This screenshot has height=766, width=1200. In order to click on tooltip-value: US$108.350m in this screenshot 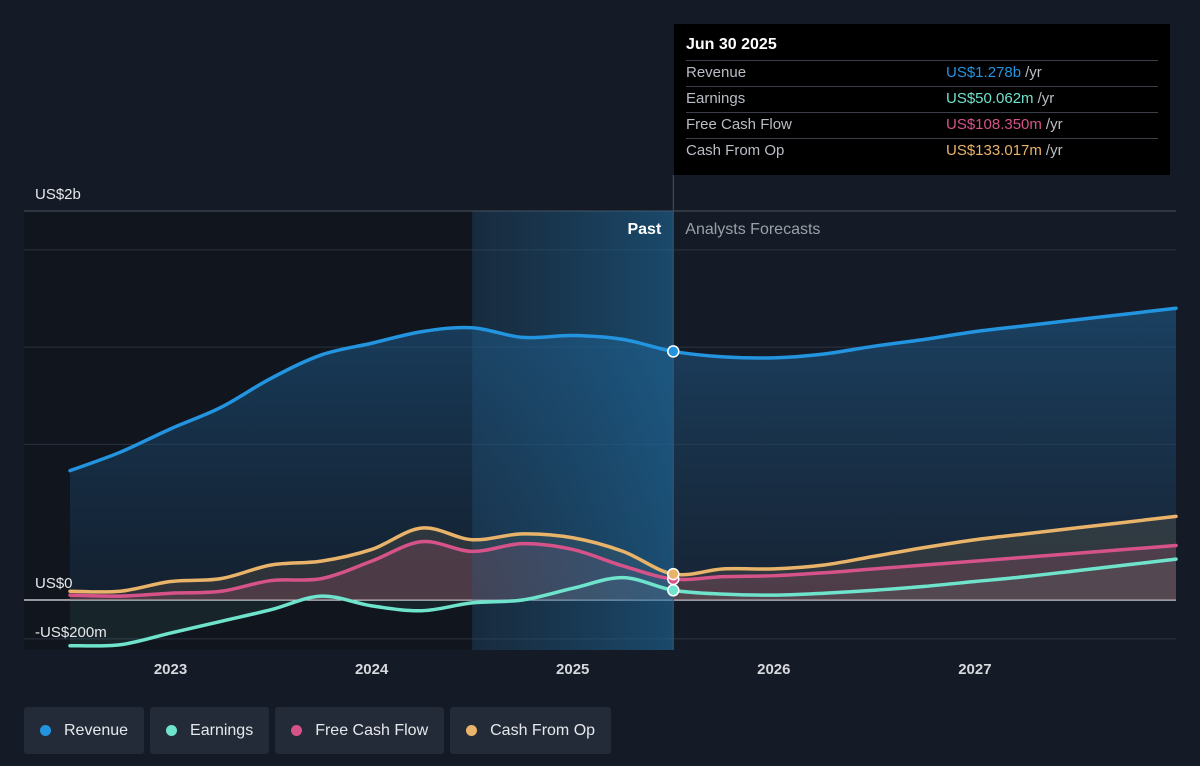, I will do `click(994, 124)`.